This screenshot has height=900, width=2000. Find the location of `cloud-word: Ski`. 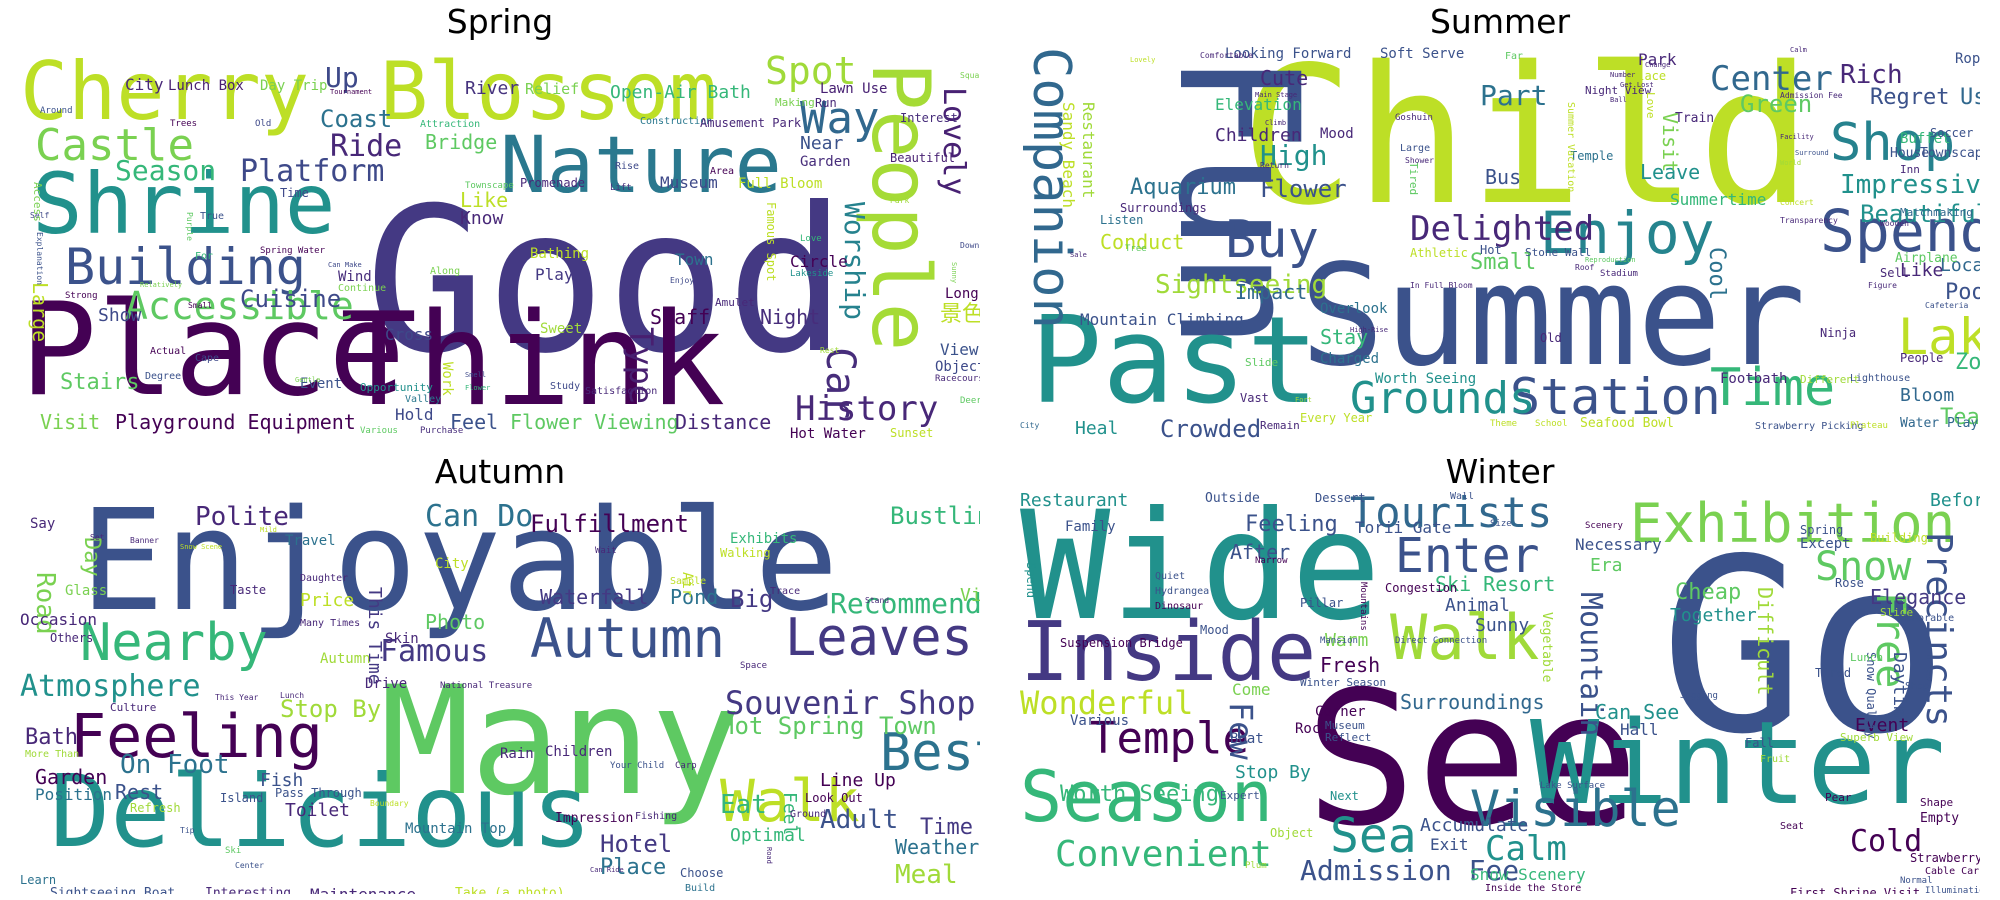

cloud-word: Ski is located at coordinates (233, 851).